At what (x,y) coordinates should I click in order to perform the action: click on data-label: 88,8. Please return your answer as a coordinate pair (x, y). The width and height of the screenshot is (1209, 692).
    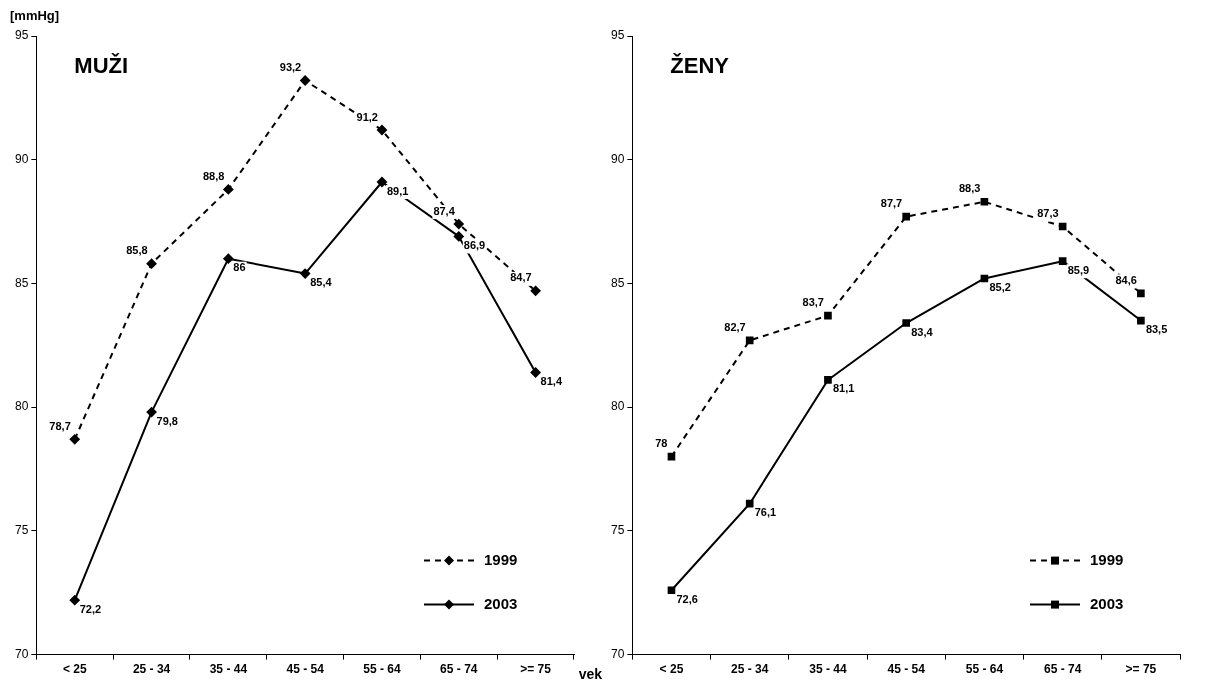
    Looking at the image, I should click on (213, 175).